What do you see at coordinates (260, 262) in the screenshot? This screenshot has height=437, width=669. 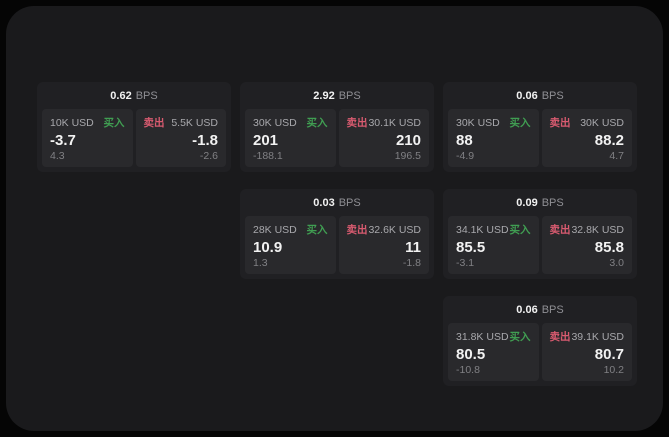 I see `buy-delta: 1.3` at bounding box center [260, 262].